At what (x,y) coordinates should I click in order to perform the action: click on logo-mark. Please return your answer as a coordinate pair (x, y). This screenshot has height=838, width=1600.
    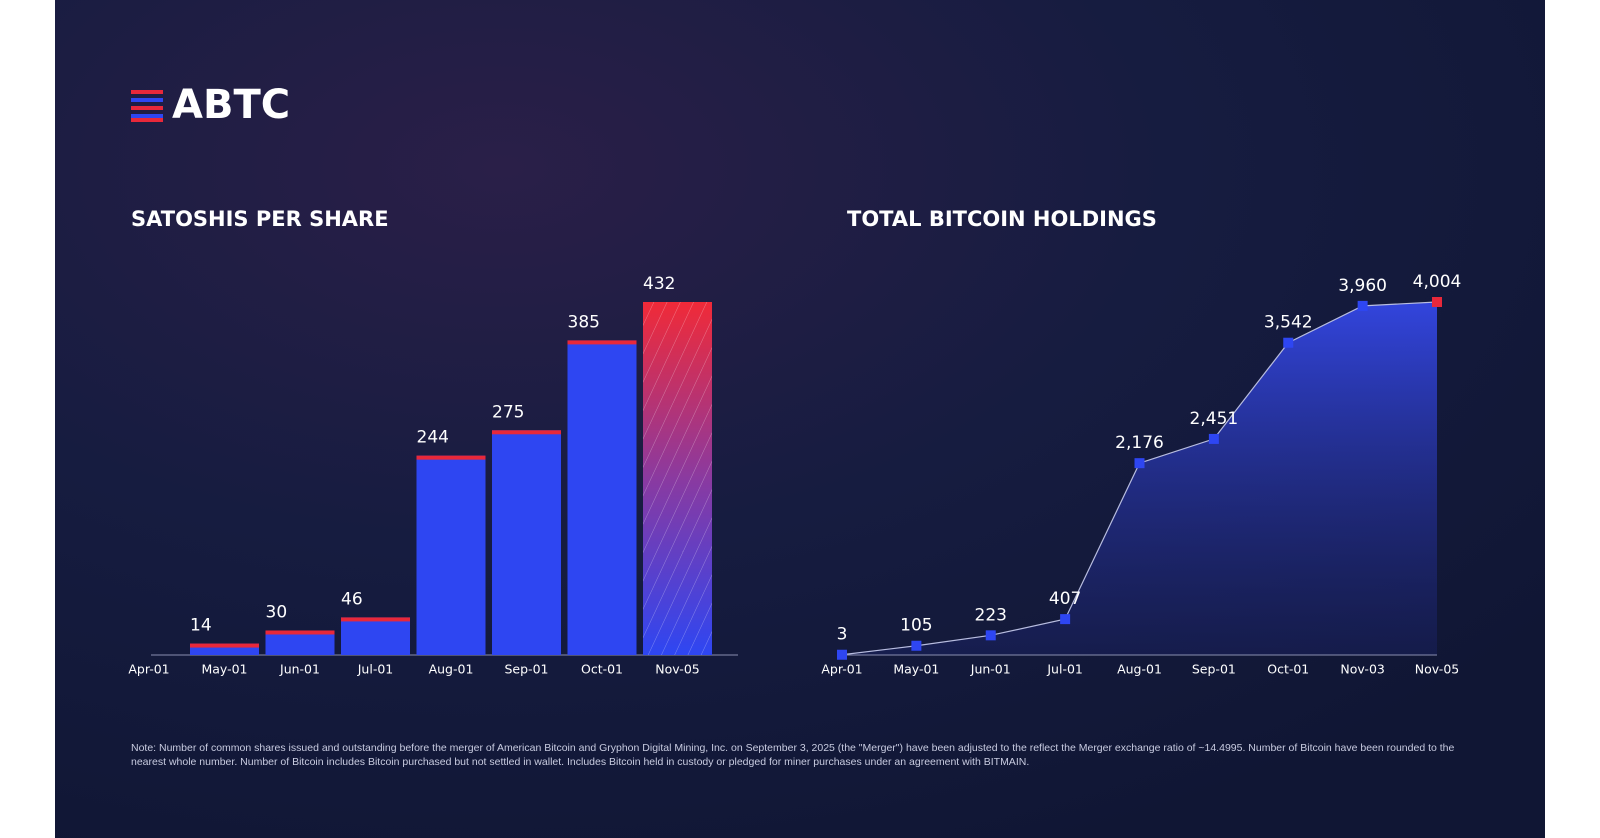
    Looking at the image, I should click on (147, 106).